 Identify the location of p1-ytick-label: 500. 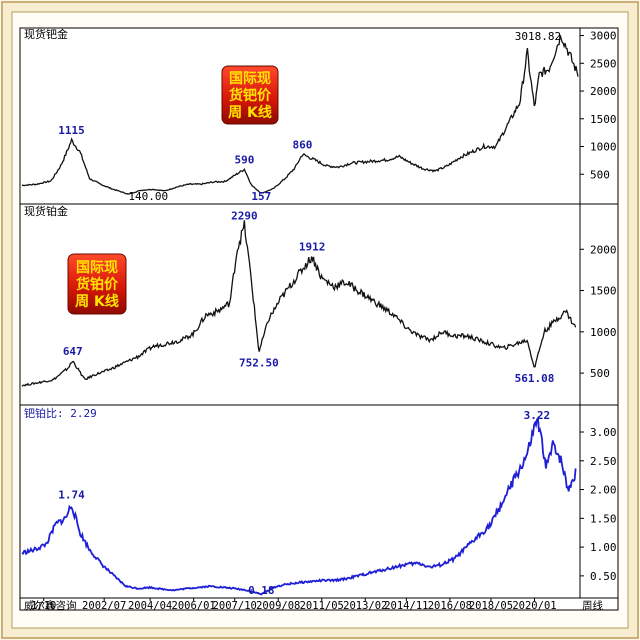
(600, 174).